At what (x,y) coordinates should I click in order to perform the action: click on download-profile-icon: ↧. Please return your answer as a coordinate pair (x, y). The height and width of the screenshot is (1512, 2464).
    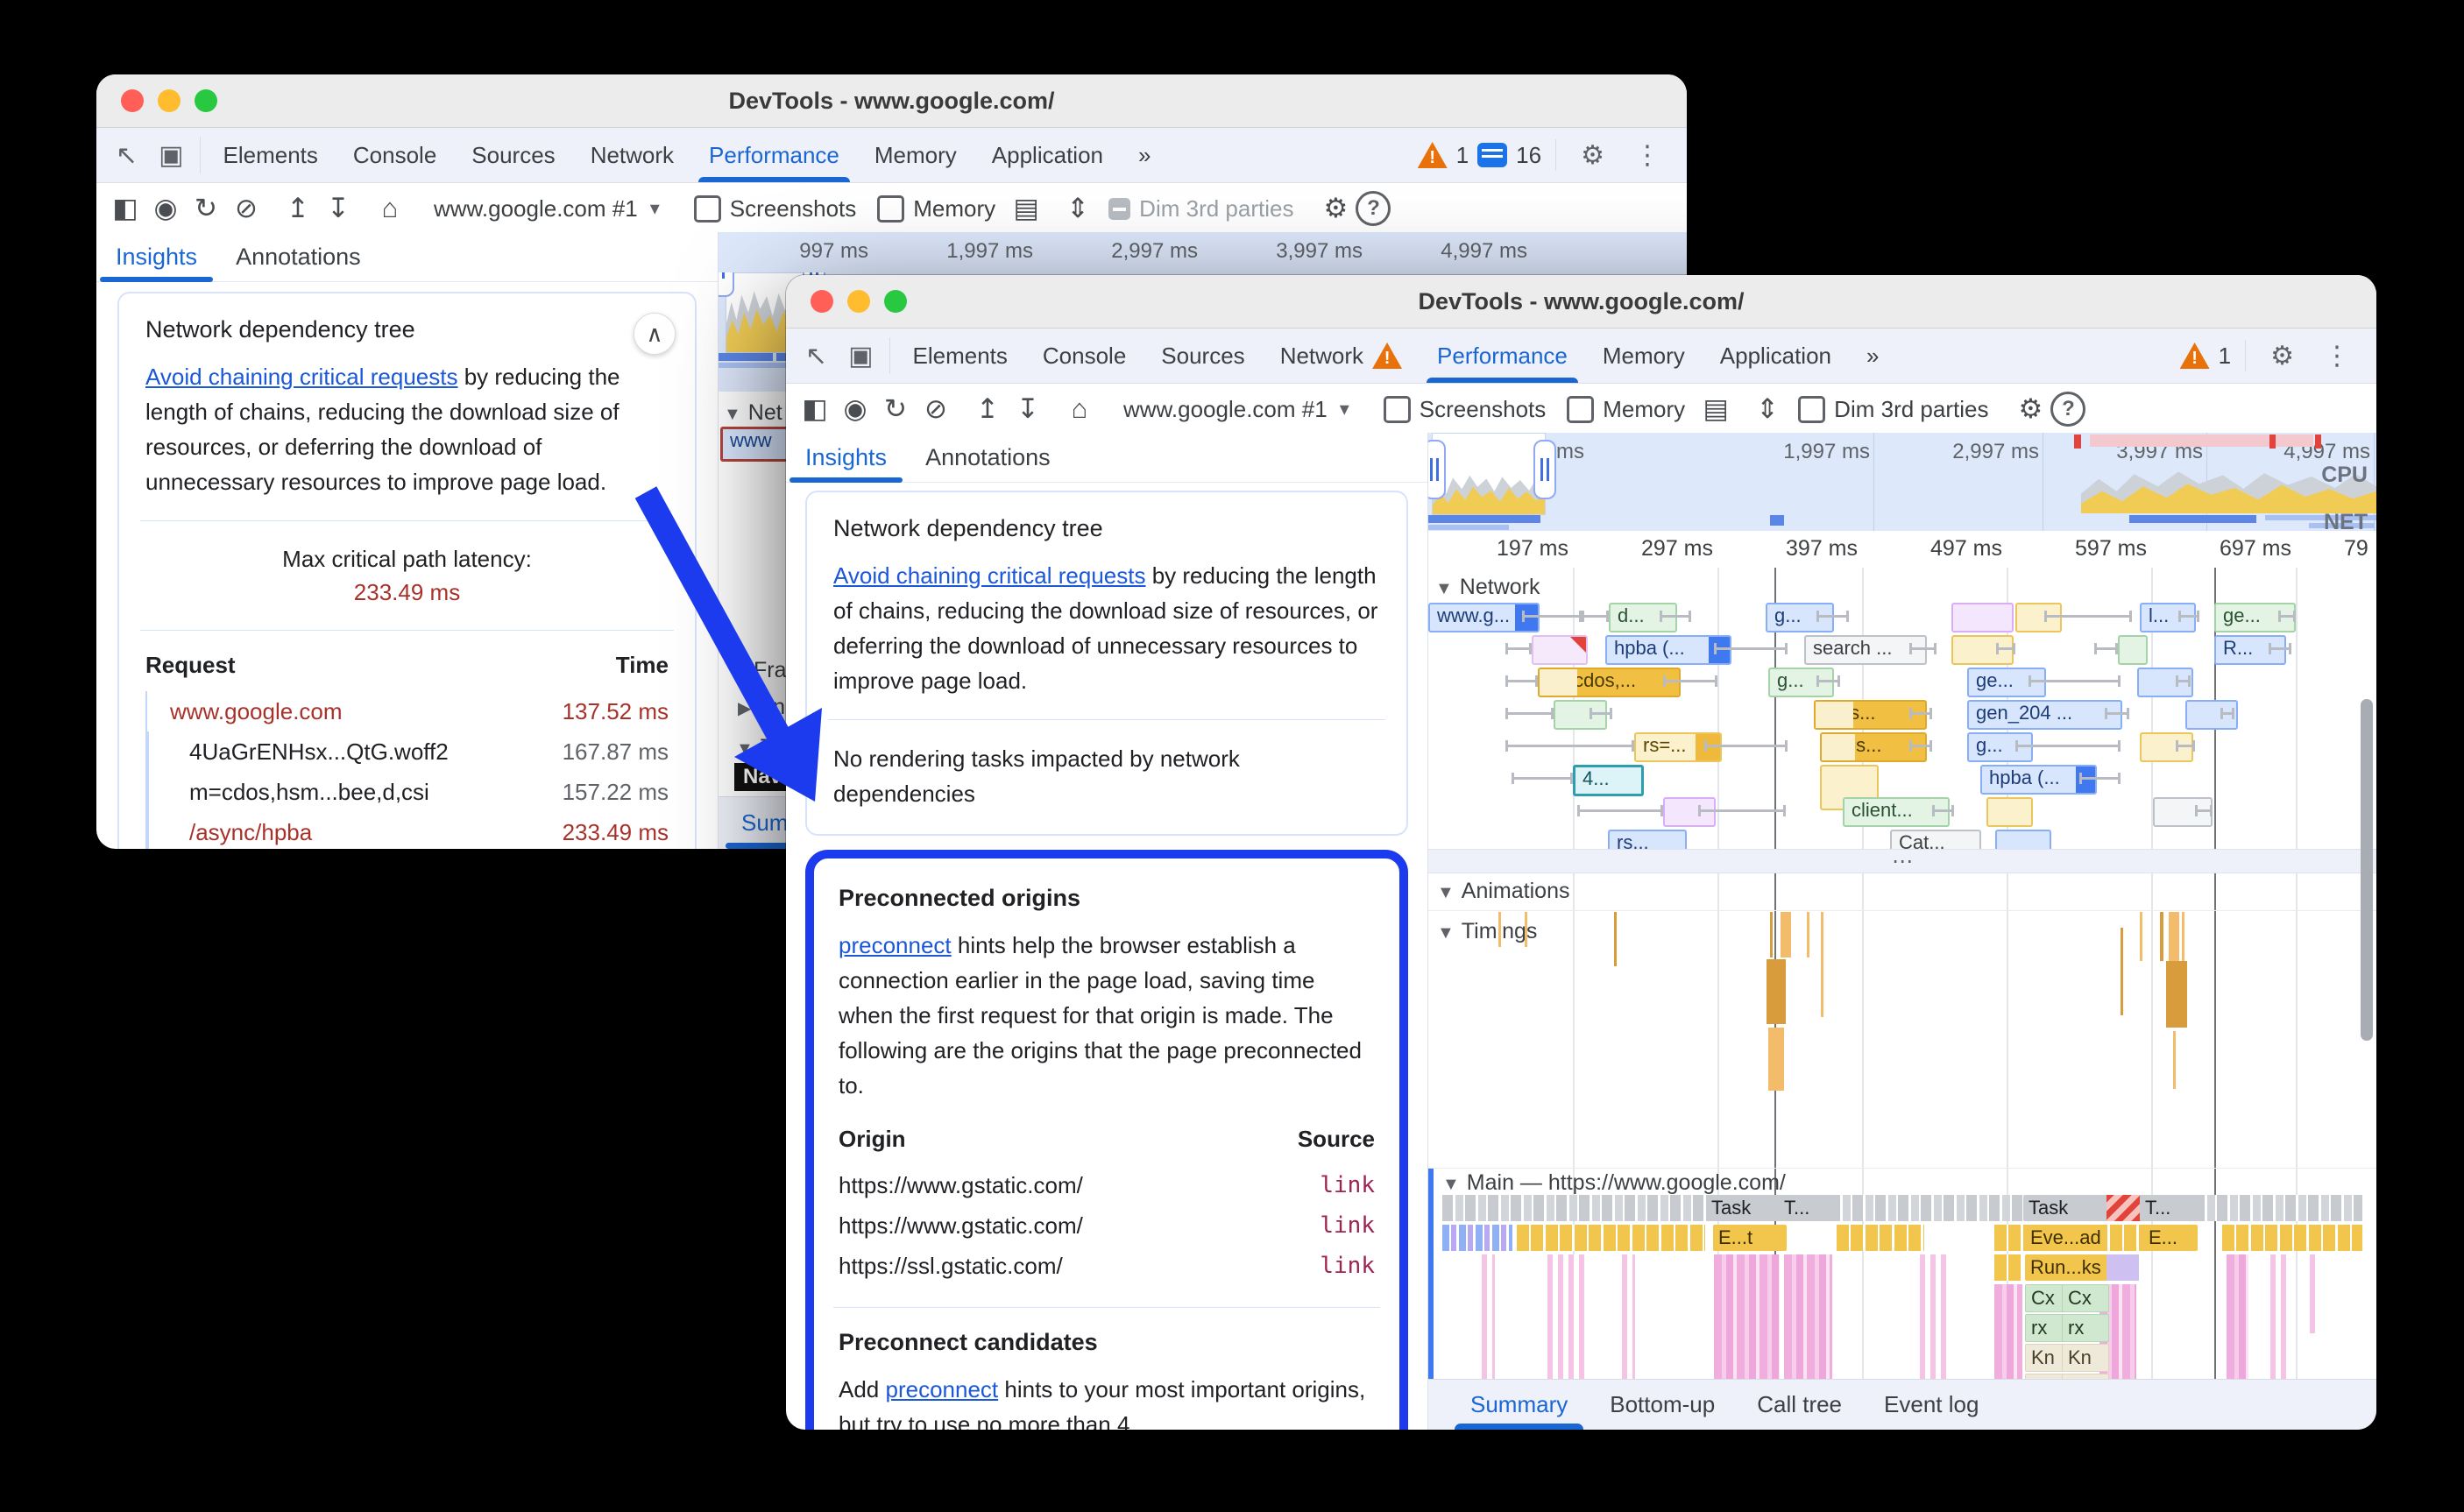
    Looking at the image, I should click on (338, 208).